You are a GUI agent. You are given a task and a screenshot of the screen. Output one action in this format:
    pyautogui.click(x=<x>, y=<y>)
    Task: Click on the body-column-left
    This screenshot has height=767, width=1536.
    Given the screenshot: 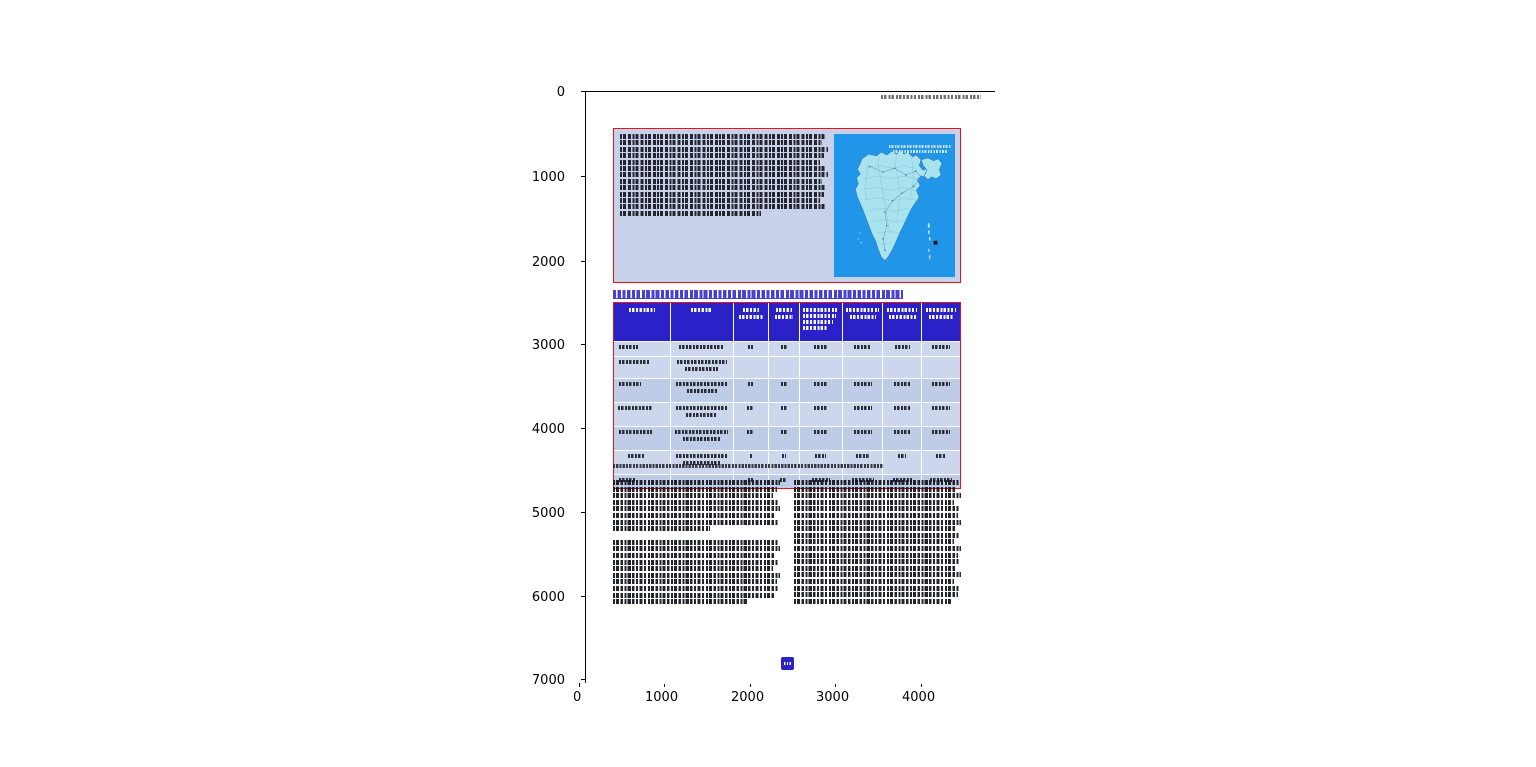 What is the action you would take?
    pyautogui.click(x=696, y=570)
    